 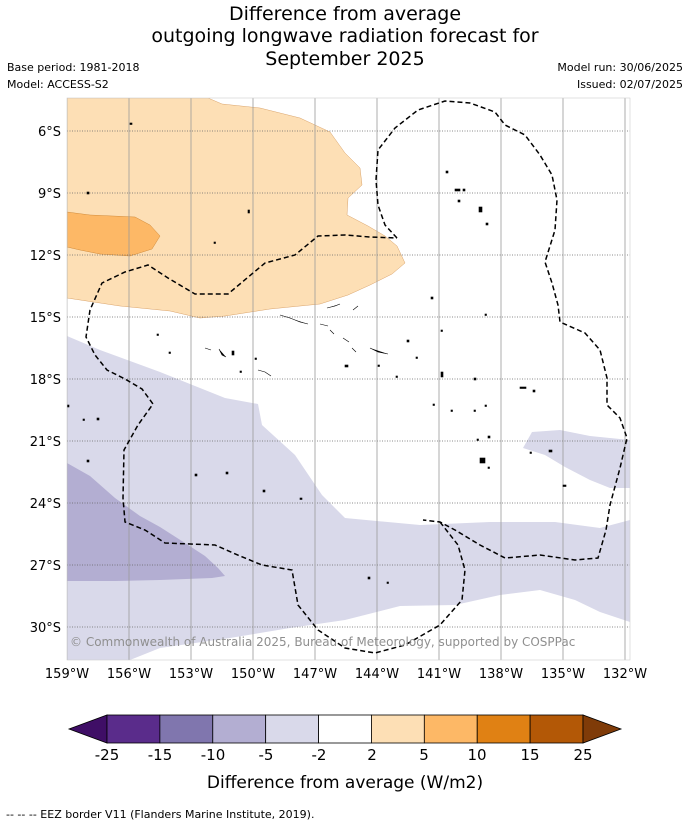 What do you see at coordinates (501, 674) in the screenshot?
I see `lon-label: 138°W` at bounding box center [501, 674].